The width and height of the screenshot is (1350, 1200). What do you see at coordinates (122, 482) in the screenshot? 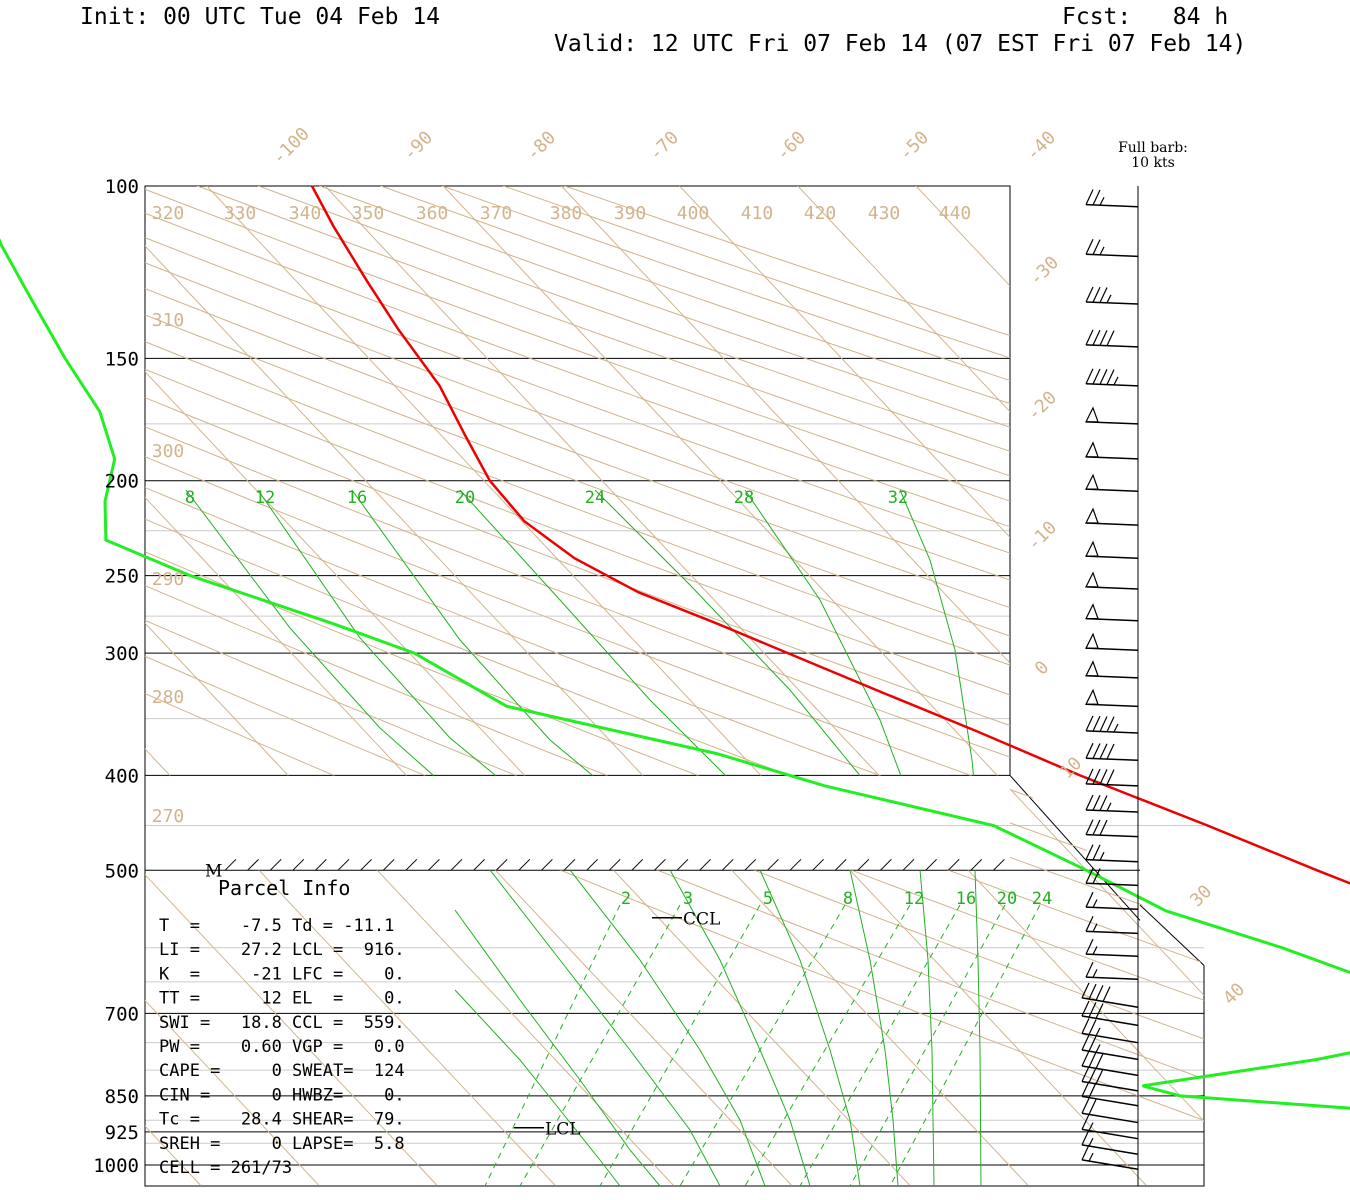
I see `pressure-label-200: 200` at bounding box center [122, 482].